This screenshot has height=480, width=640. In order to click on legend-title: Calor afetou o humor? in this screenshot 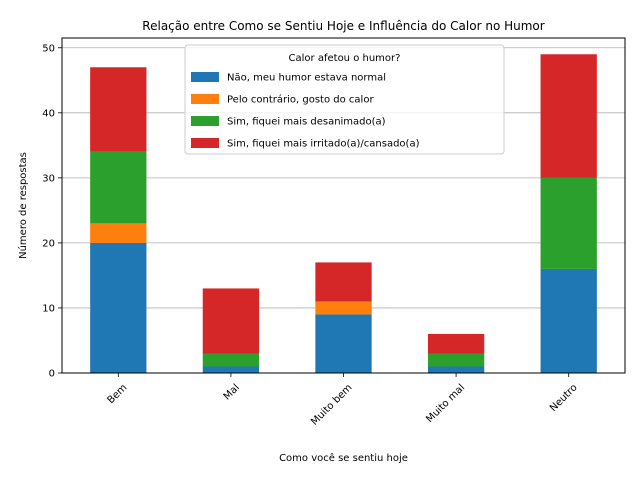, I will do `click(345, 58)`.